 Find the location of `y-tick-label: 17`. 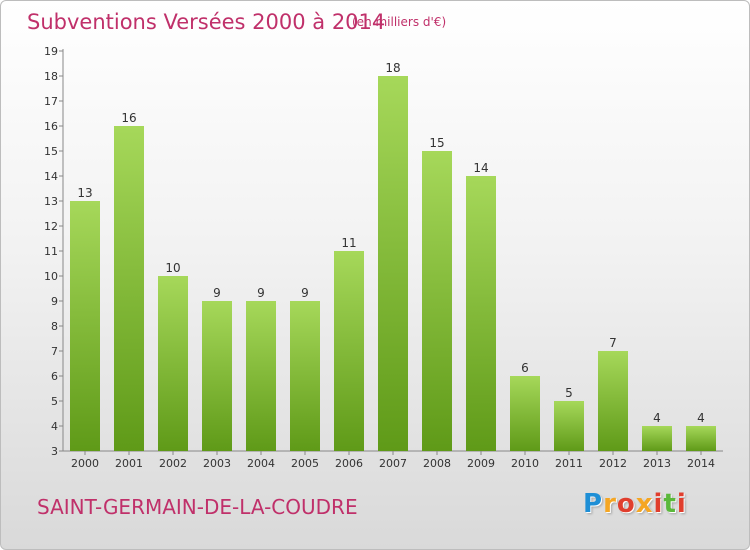

y-tick-label: 17 is located at coordinates (51, 101).